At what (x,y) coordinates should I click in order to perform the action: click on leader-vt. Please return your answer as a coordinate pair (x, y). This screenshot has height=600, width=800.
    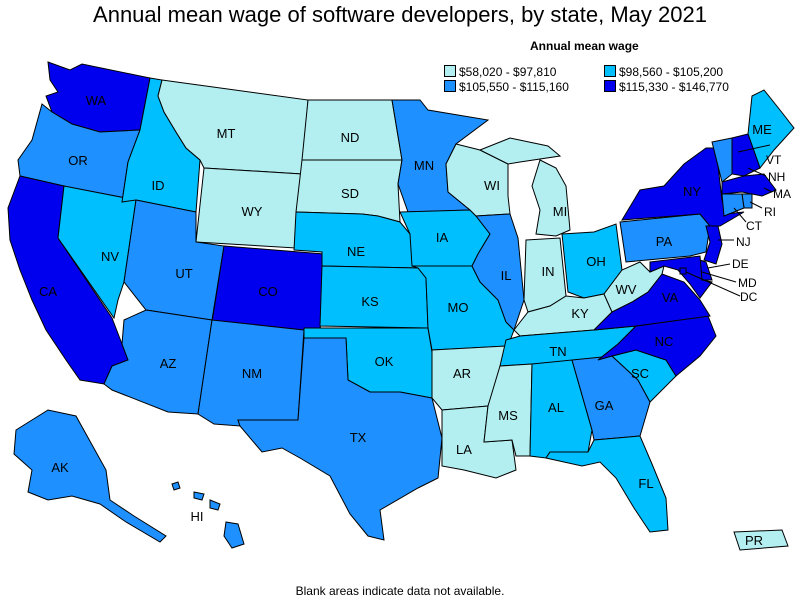
    Looking at the image, I should click on (754, 148).